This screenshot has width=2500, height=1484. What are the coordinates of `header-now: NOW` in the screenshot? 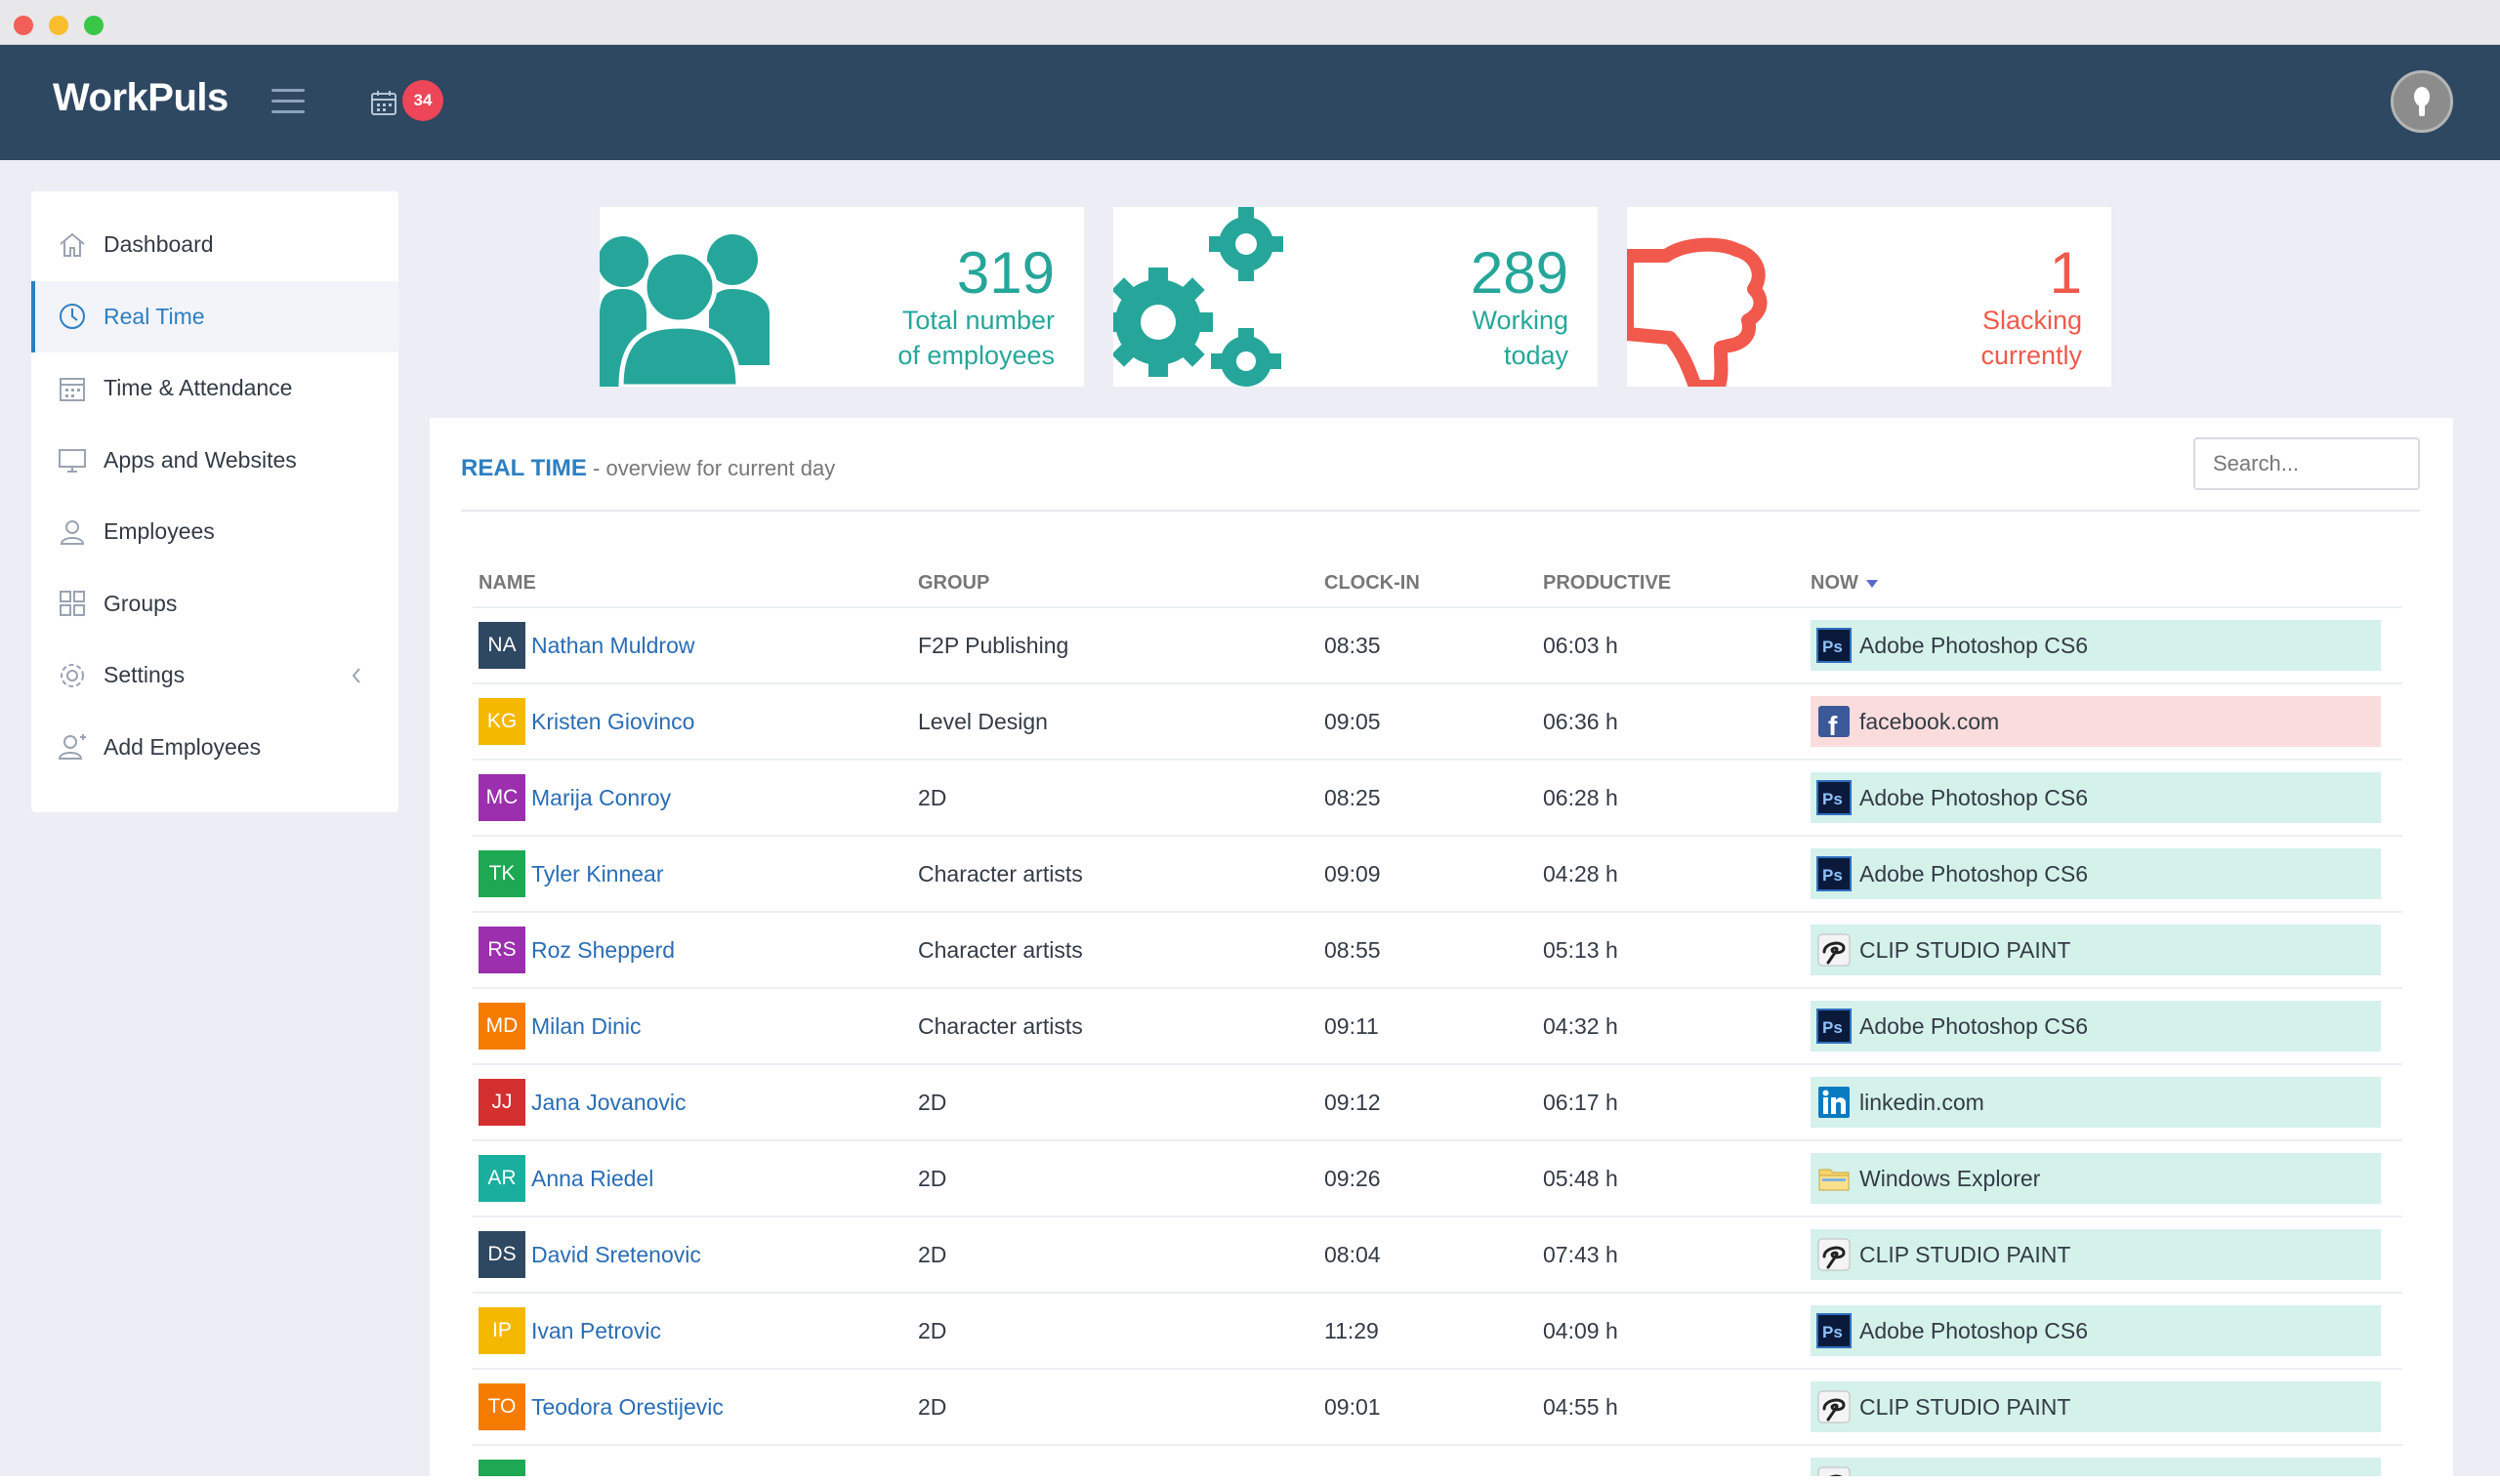 It's located at (2103, 584).